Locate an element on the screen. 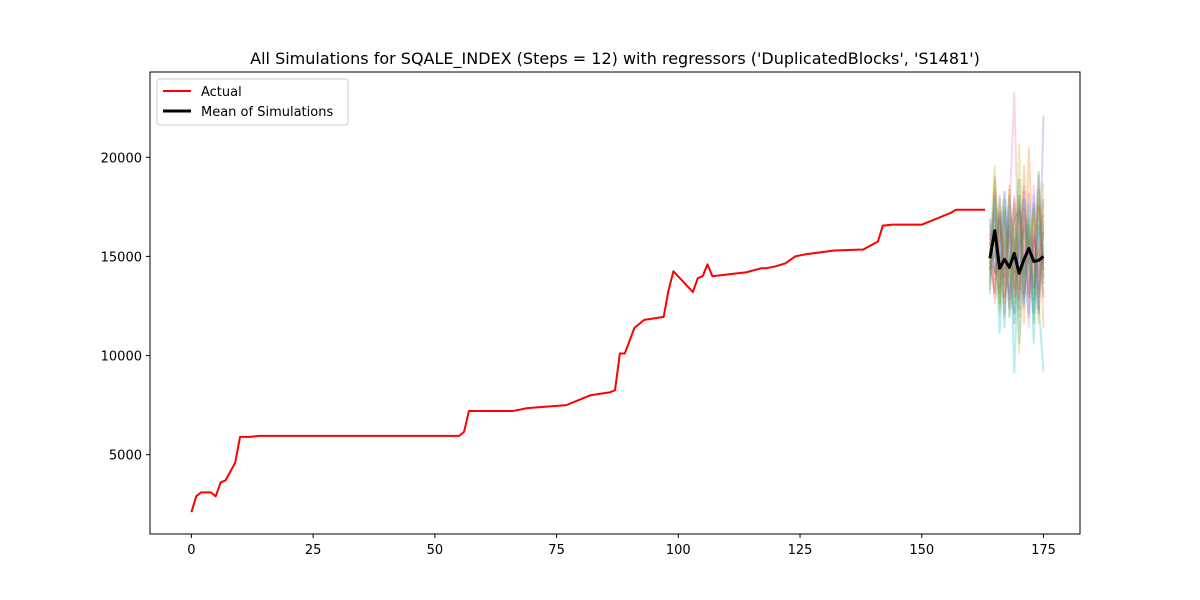 The image size is (1200, 600). y-axis: 5000 10000 15000 20000 is located at coordinates (125, 307).